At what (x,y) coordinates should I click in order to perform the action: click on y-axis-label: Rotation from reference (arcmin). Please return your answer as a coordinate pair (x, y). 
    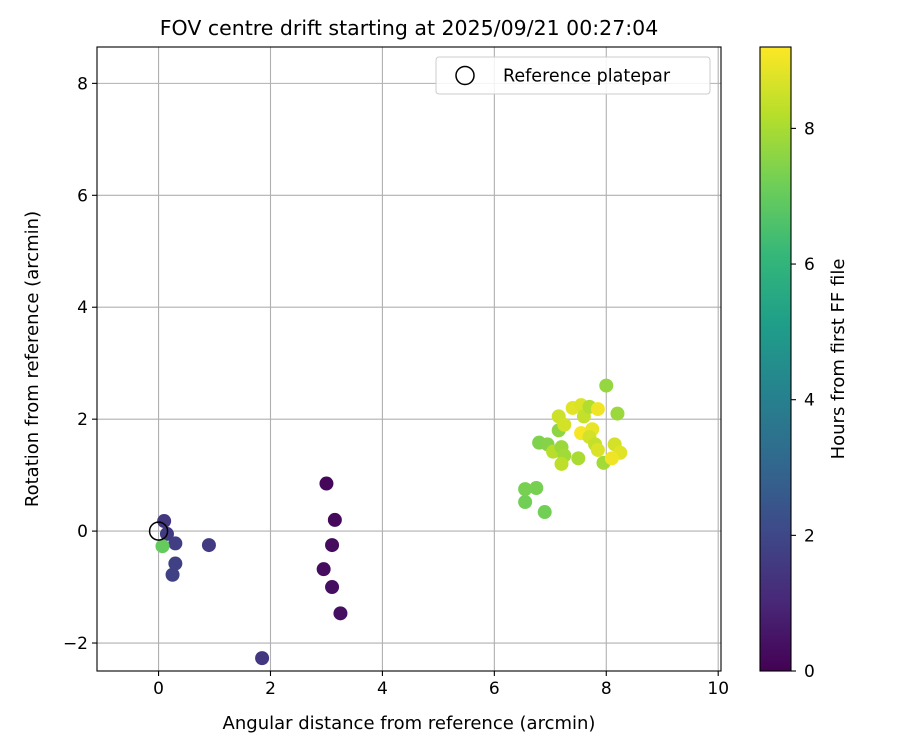
    Looking at the image, I should click on (32, 359).